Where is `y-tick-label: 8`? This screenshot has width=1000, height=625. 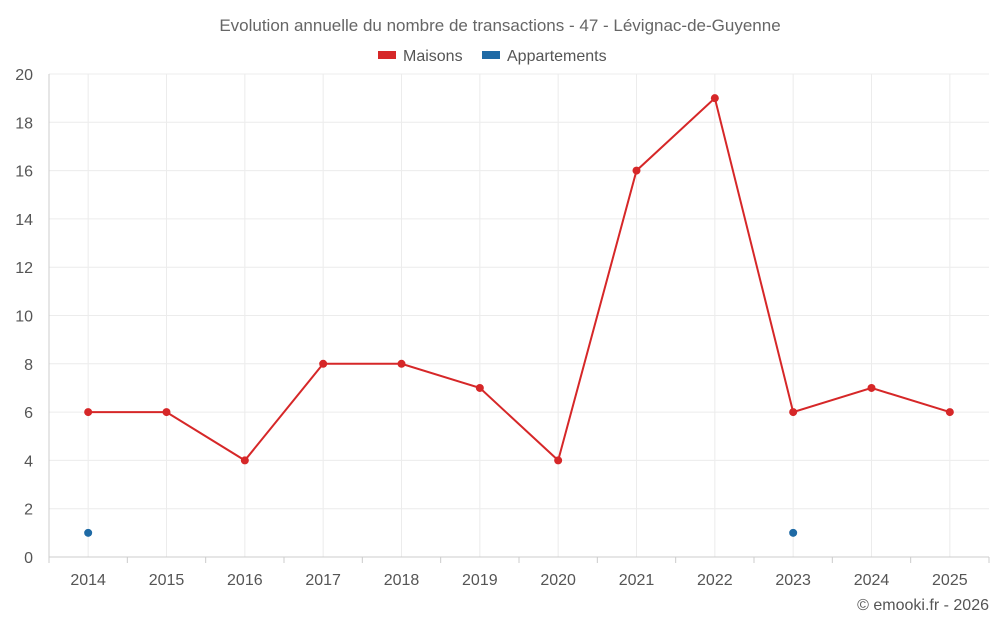 y-tick-label: 8 is located at coordinates (28, 365).